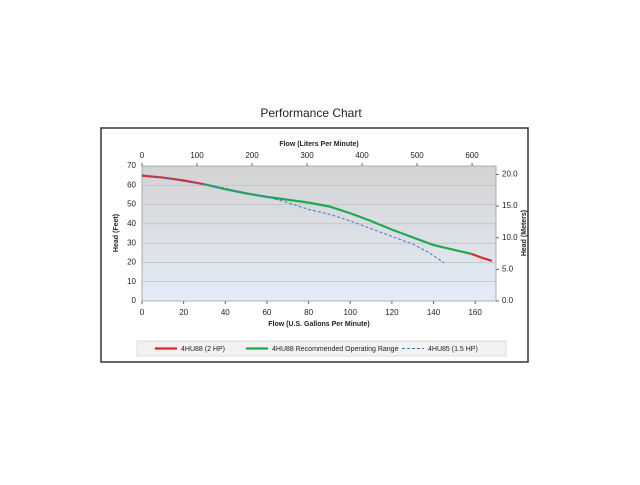 The height and width of the screenshot is (485, 640). What do you see at coordinates (116, 233) in the screenshot?
I see `y-axis-label: Head (Feet)` at bounding box center [116, 233].